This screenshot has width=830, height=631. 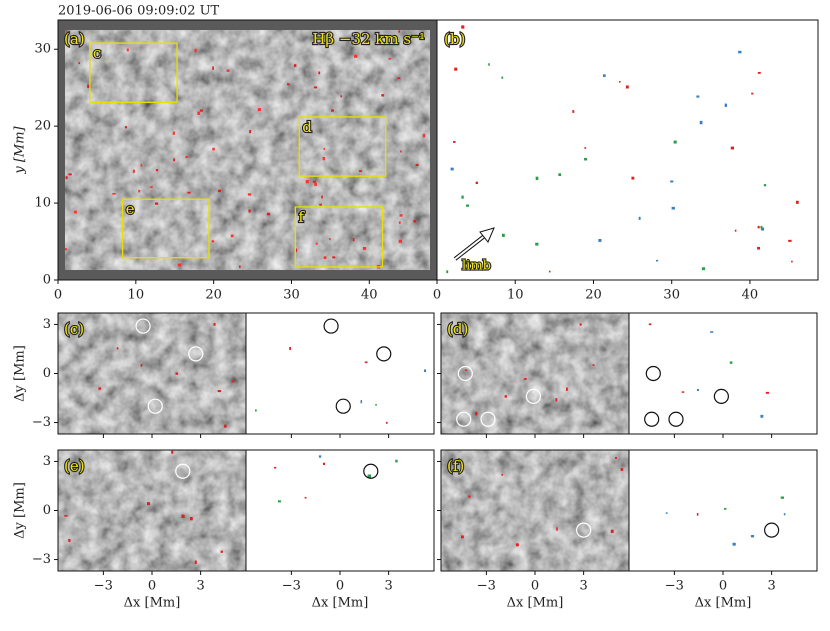 I want to click on x-tick-label: 40, so click(x=750, y=295).